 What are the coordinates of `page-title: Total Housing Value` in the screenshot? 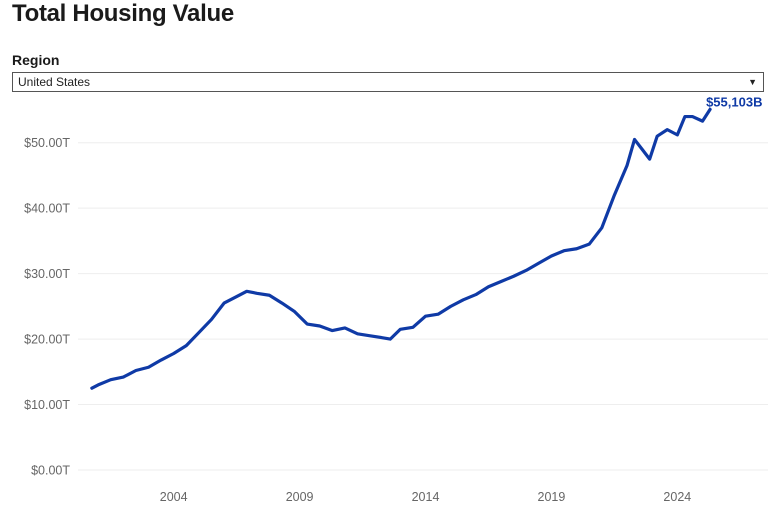 It's located at (123, 13).